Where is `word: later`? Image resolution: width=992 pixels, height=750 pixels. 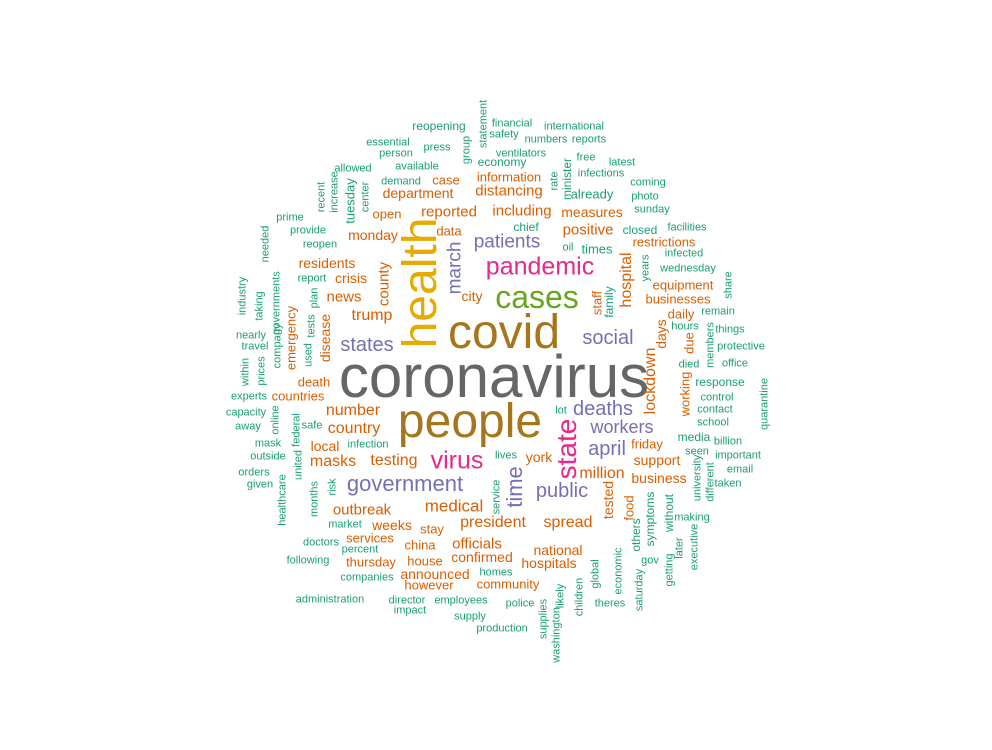 word: later is located at coordinates (679, 548).